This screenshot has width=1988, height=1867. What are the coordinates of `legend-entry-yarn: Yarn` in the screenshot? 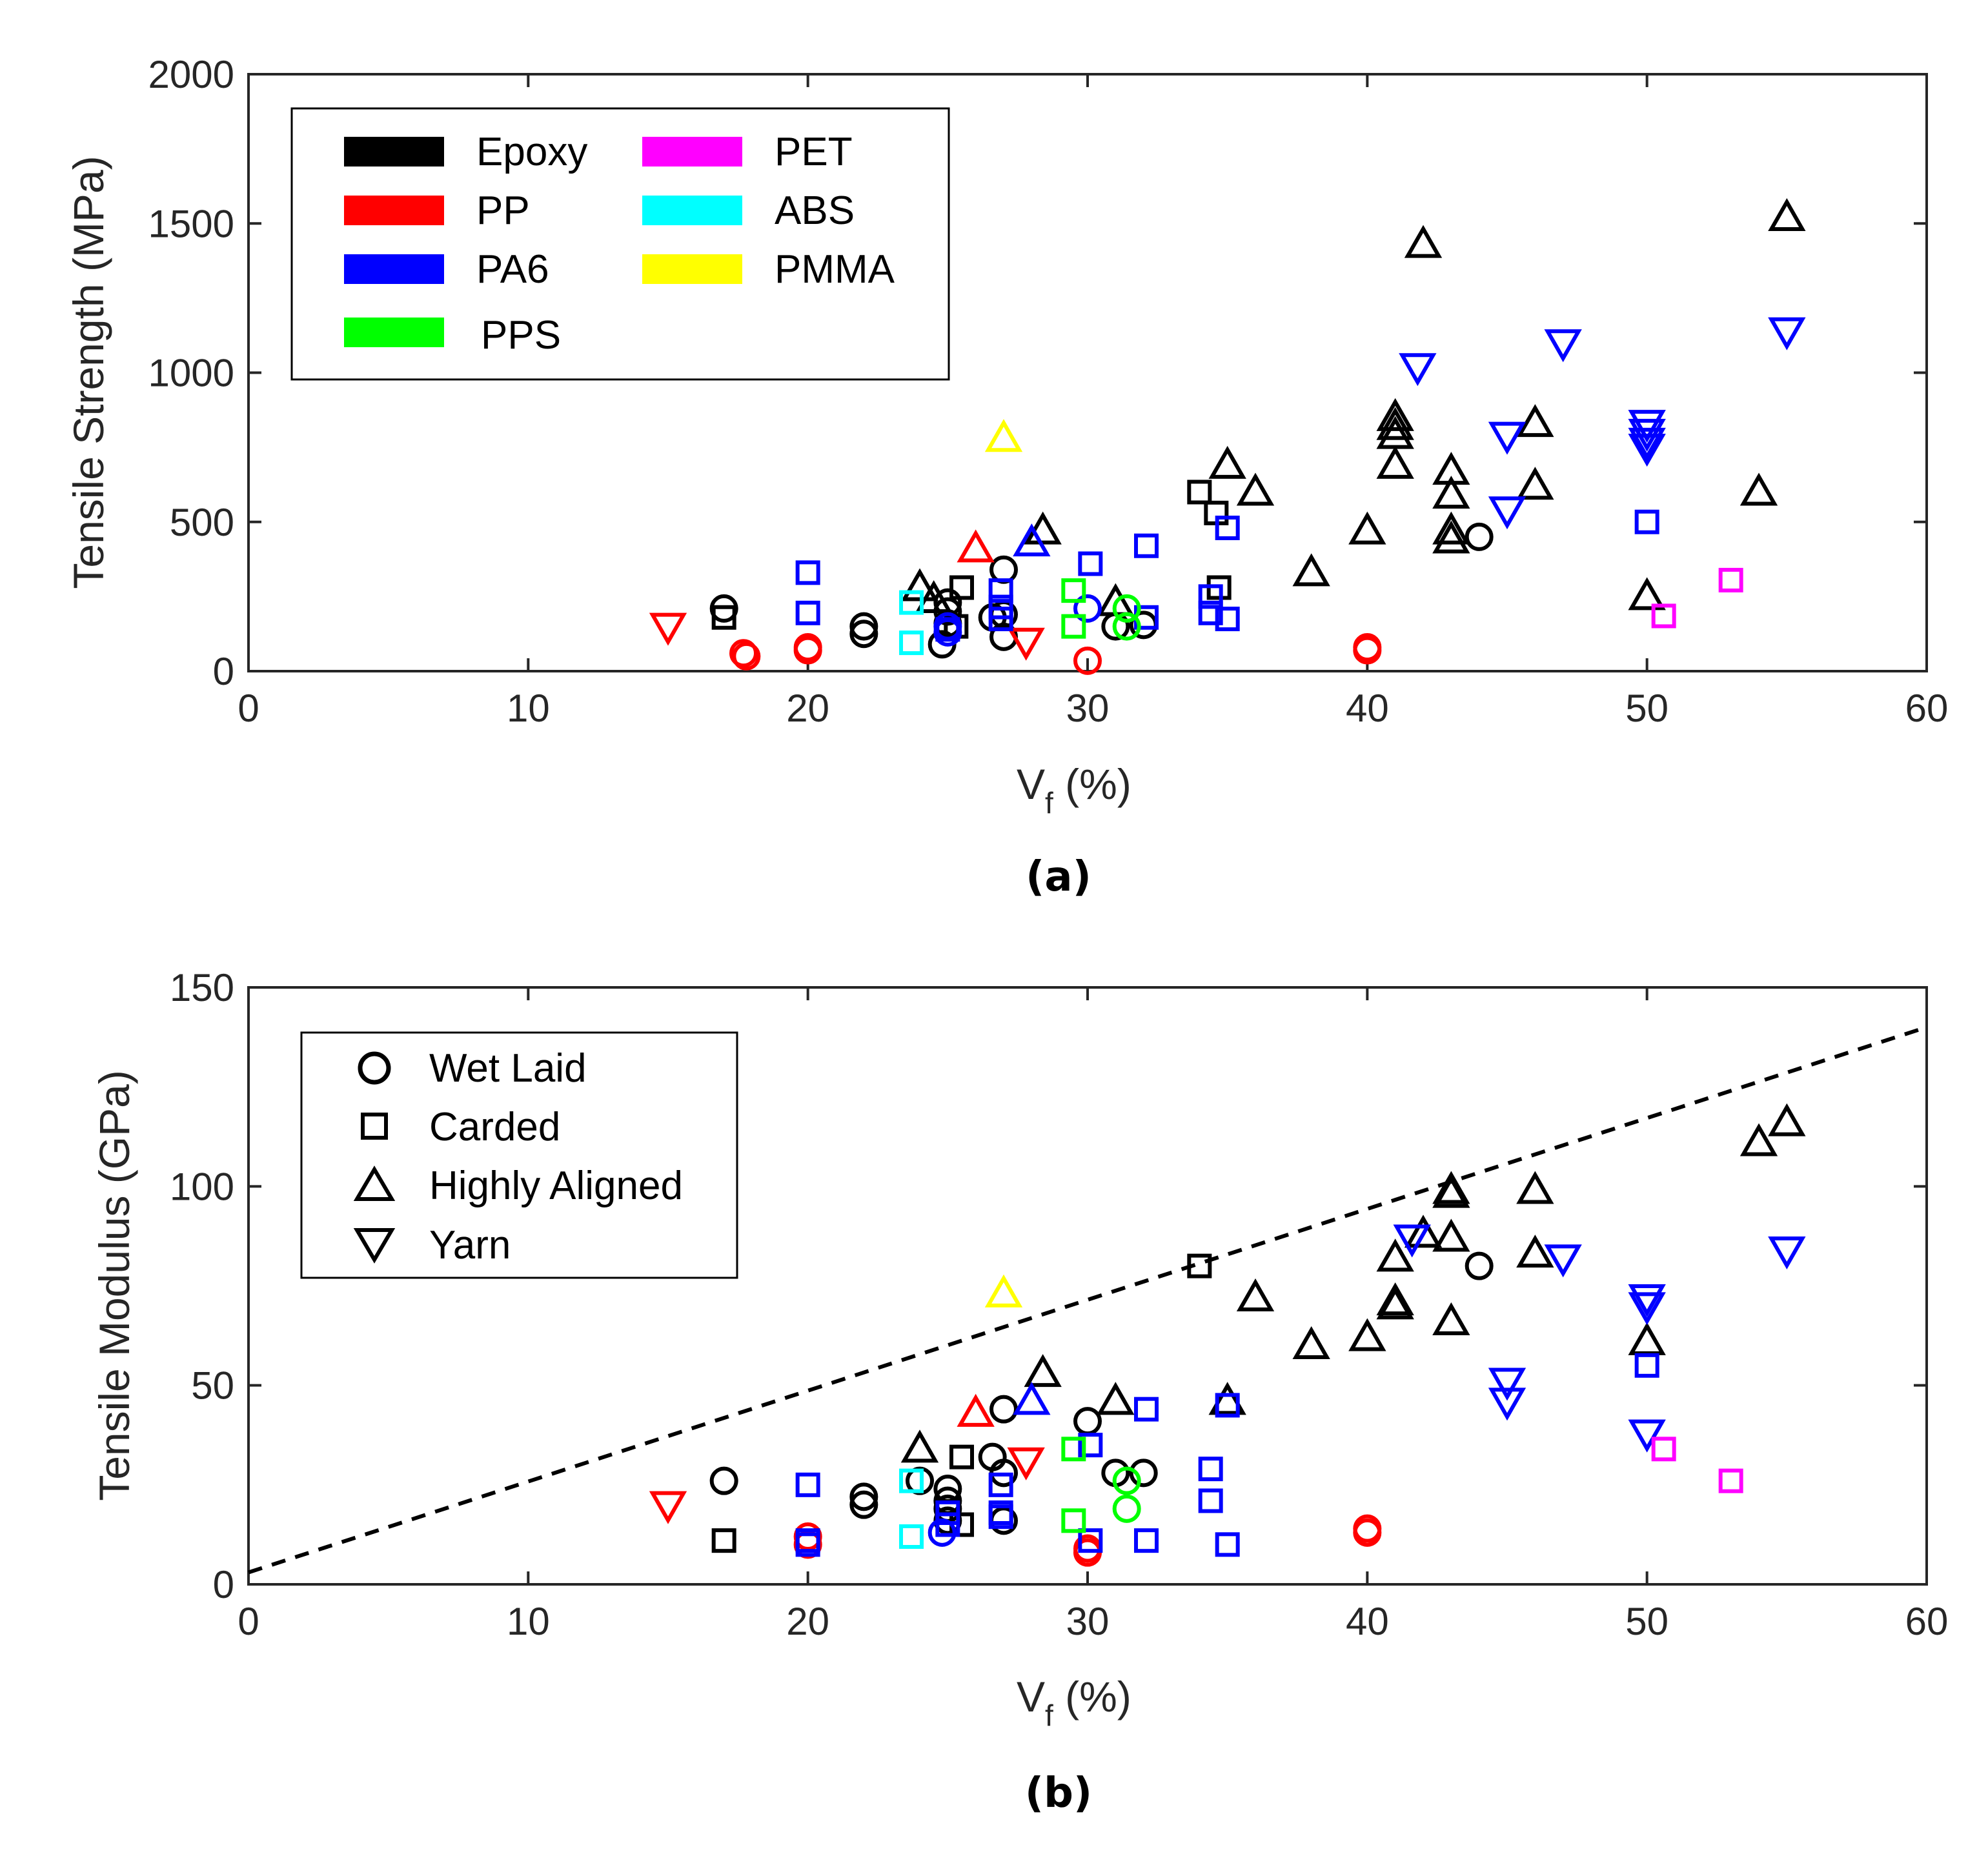 It's located at (432, 1245).